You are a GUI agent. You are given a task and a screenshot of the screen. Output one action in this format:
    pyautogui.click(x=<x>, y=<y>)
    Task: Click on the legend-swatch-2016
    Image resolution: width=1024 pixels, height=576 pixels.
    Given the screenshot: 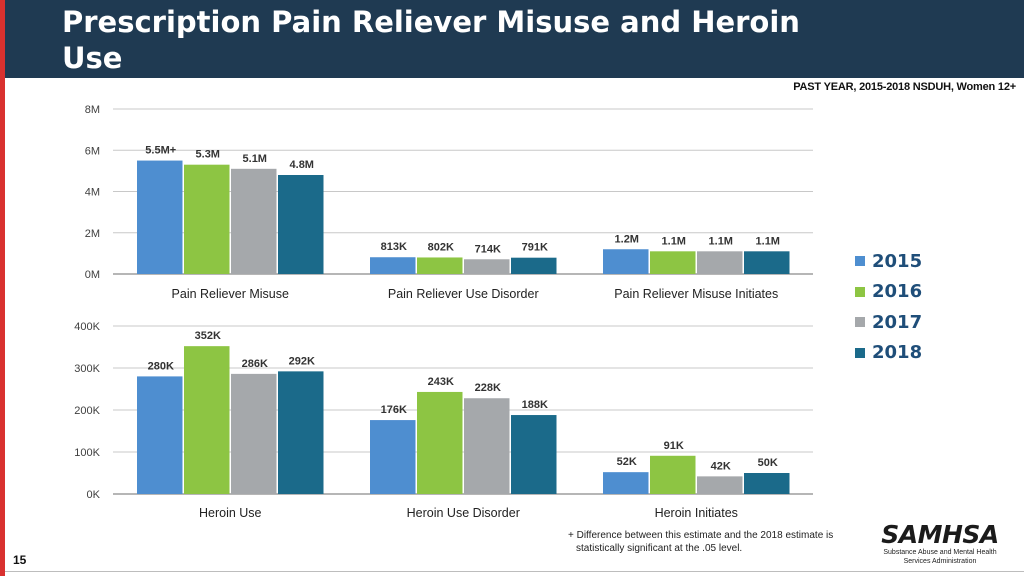 What is the action you would take?
    pyautogui.click(x=860, y=291)
    